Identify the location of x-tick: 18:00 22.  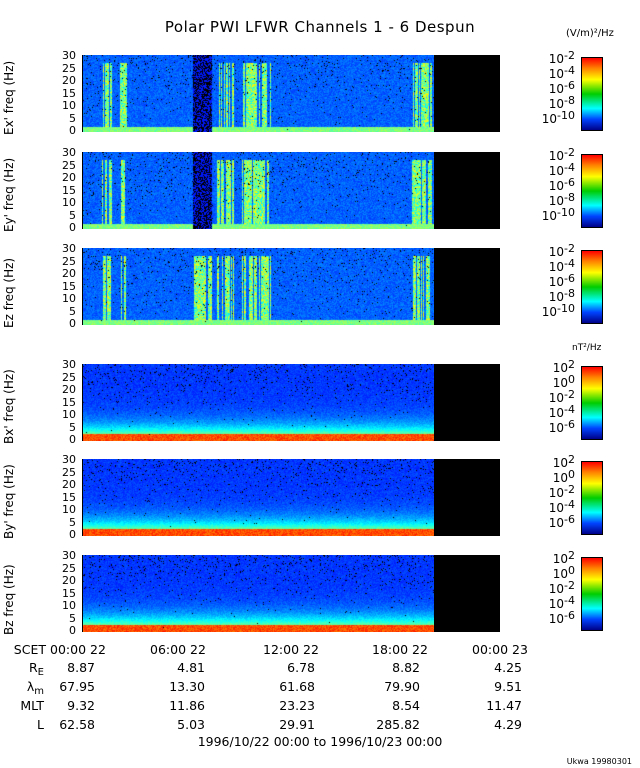
(400, 649).